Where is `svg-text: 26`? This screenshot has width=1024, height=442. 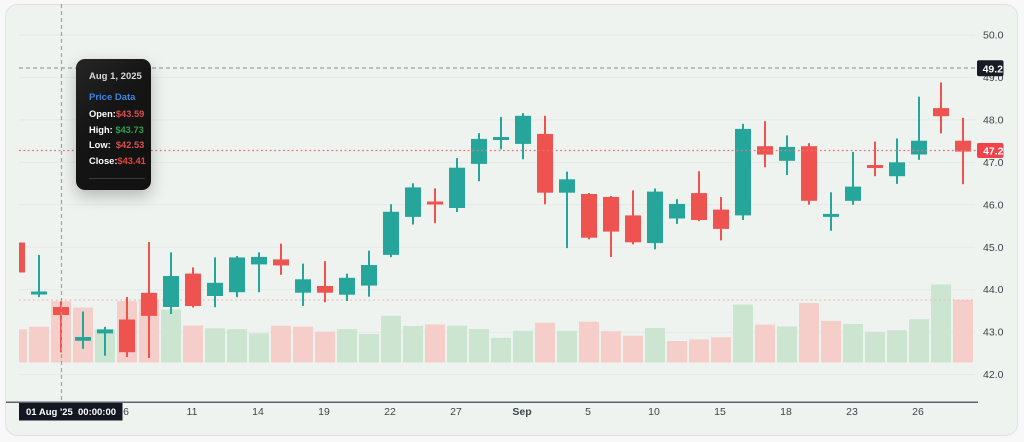 svg-text: 26 is located at coordinates (918, 412).